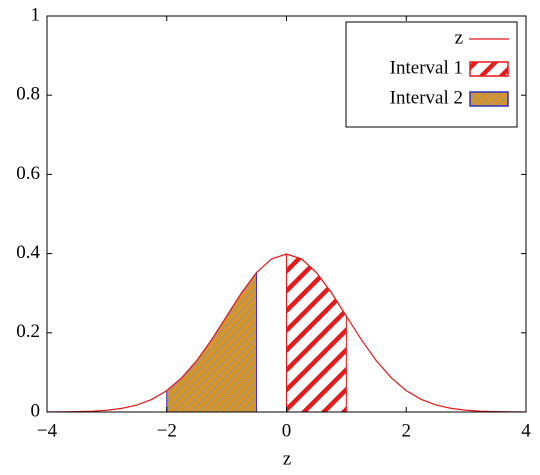 Image resolution: width=540 pixels, height=475 pixels. What do you see at coordinates (526, 430) in the screenshot?
I see `x-tick-label: 4` at bounding box center [526, 430].